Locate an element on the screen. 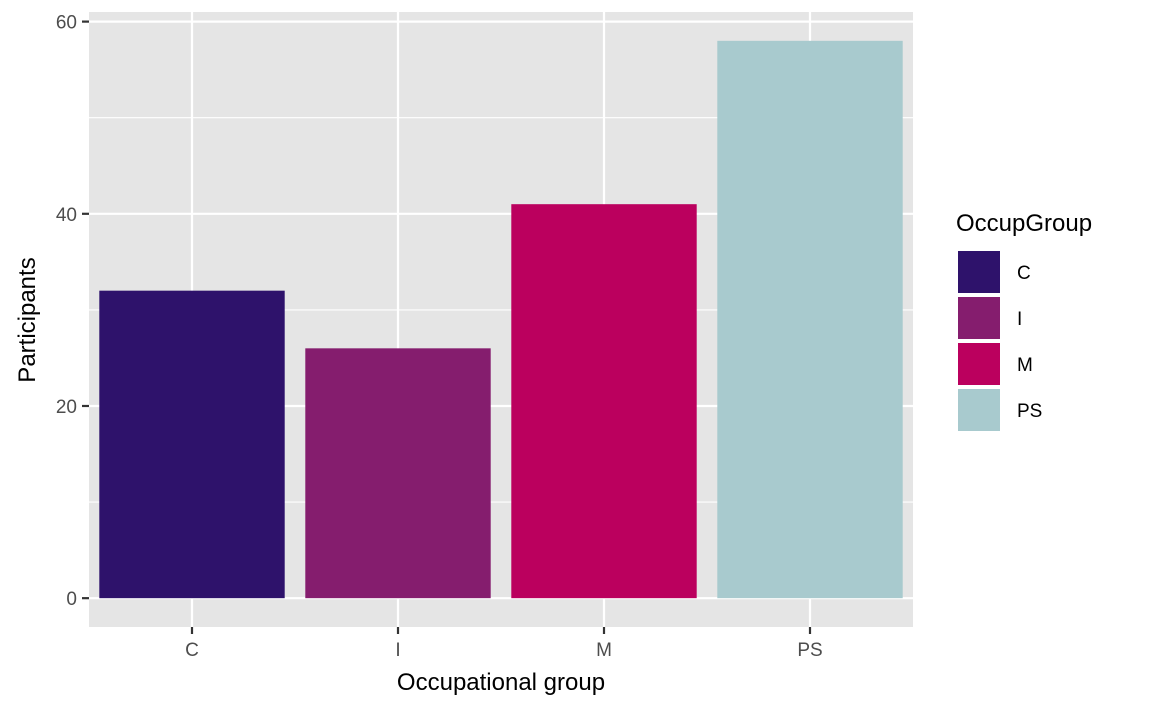  y-axis: 0 20 40 60 is located at coordinates (72, 311).